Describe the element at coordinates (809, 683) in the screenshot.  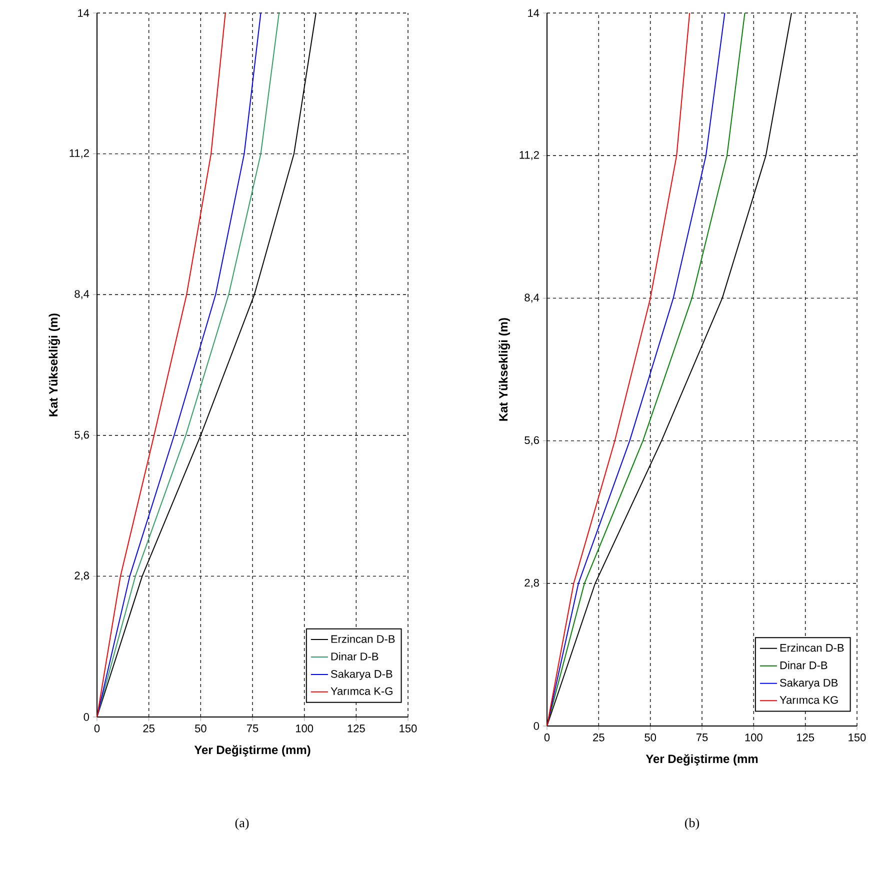
I see `legend-label: Sakarya DB` at that location.